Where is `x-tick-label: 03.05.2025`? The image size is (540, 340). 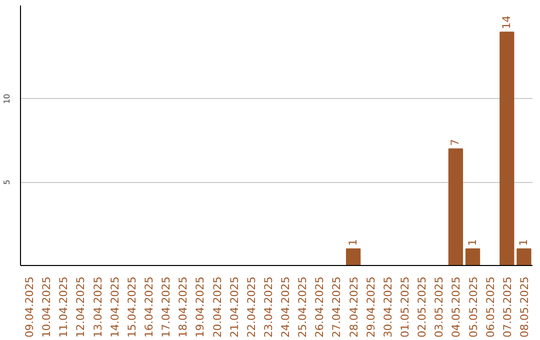 x-tick-label: 03.05.2025 is located at coordinates (439, 307).